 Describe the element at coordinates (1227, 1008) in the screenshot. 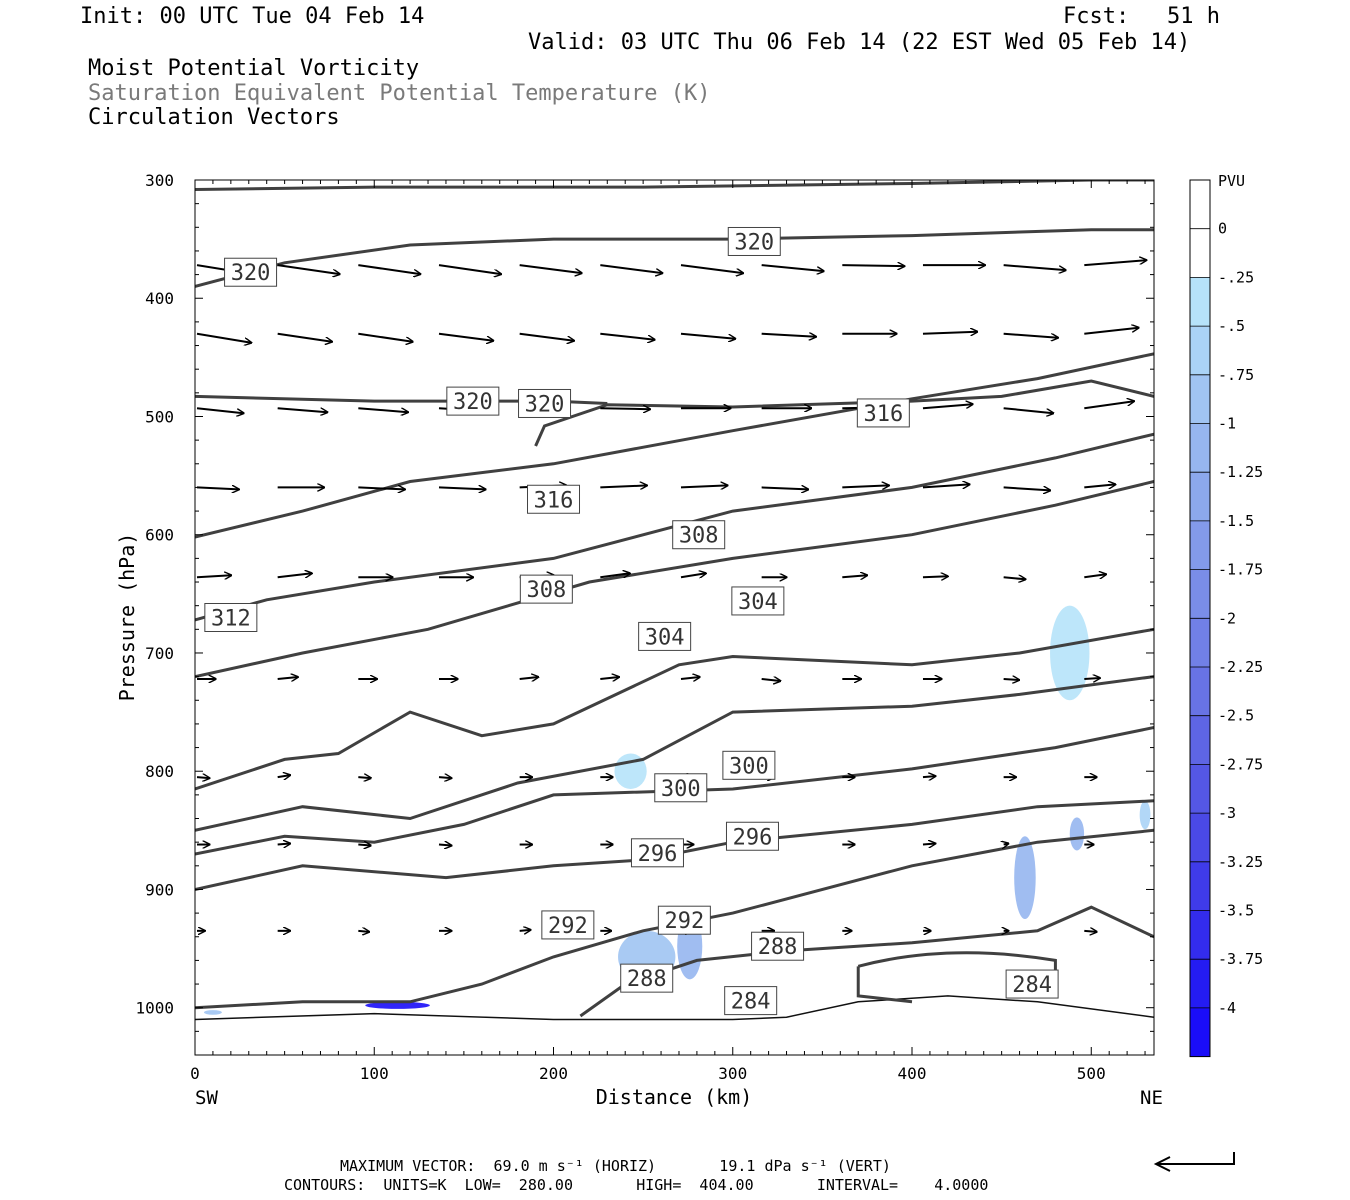

I see `colorbar-tick-label: -4` at that location.